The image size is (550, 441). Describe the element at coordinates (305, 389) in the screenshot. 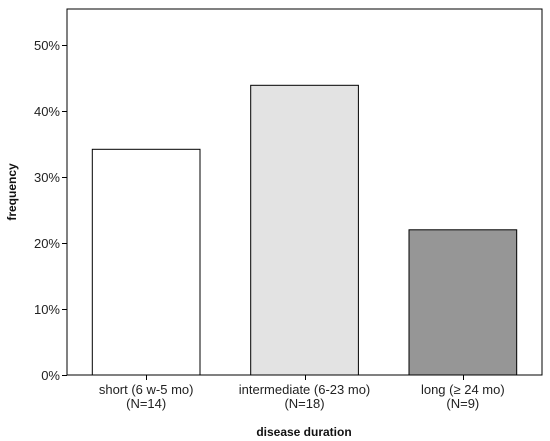

I see `x-tick-label: intermediate (6-23 mo)` at that location.